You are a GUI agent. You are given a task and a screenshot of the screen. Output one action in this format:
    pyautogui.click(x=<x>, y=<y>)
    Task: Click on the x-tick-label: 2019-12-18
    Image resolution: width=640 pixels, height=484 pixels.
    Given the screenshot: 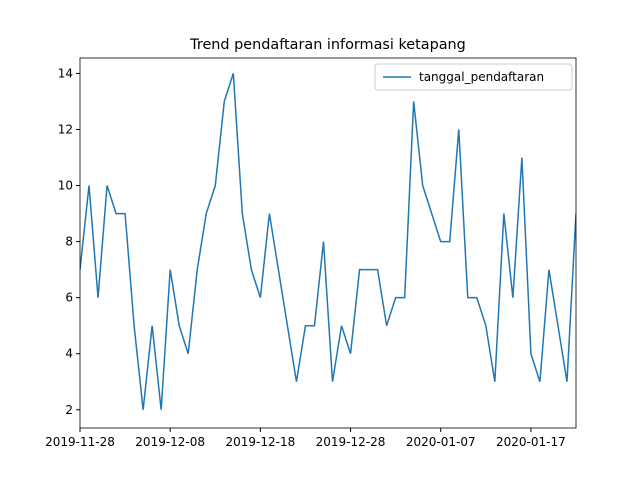 What is the action you would take?
    pyautogui.click(x=260, y=442)
    